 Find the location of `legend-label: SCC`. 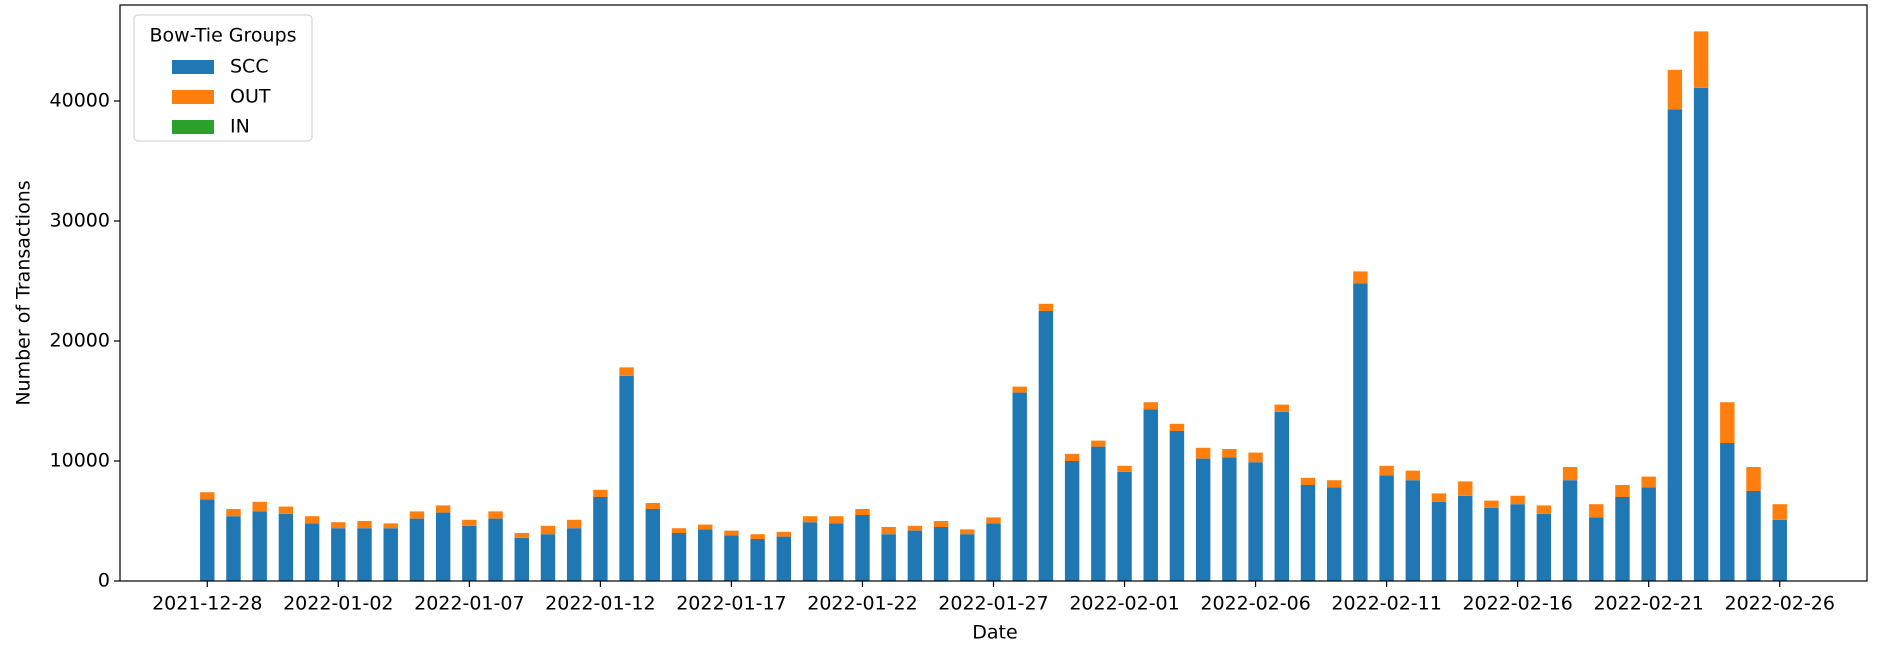

legend-label: SCC is located at coordinates (249, 67).